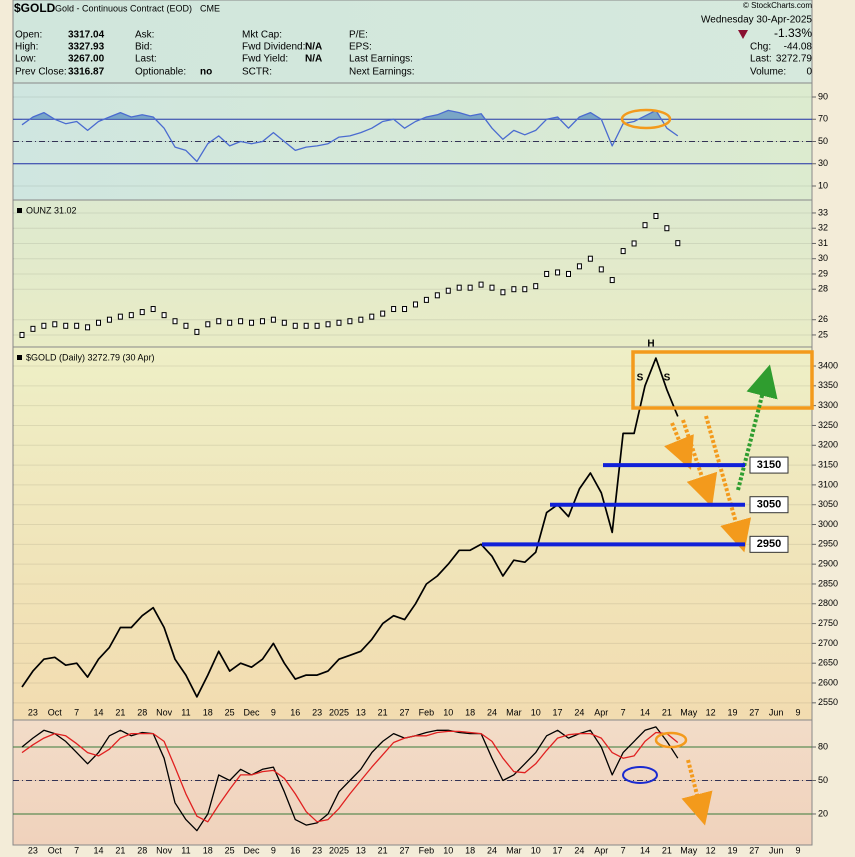 The width and height of the screenshot is (855, 857). I want to click on x-tick-label: 13, so click(361, 712).